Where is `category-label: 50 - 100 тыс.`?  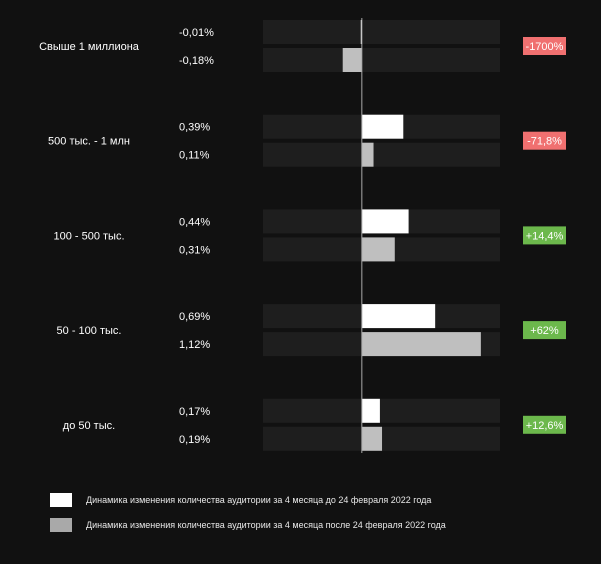
category-label: 50 - 100 тыс. is located at coordinates (89, 331).